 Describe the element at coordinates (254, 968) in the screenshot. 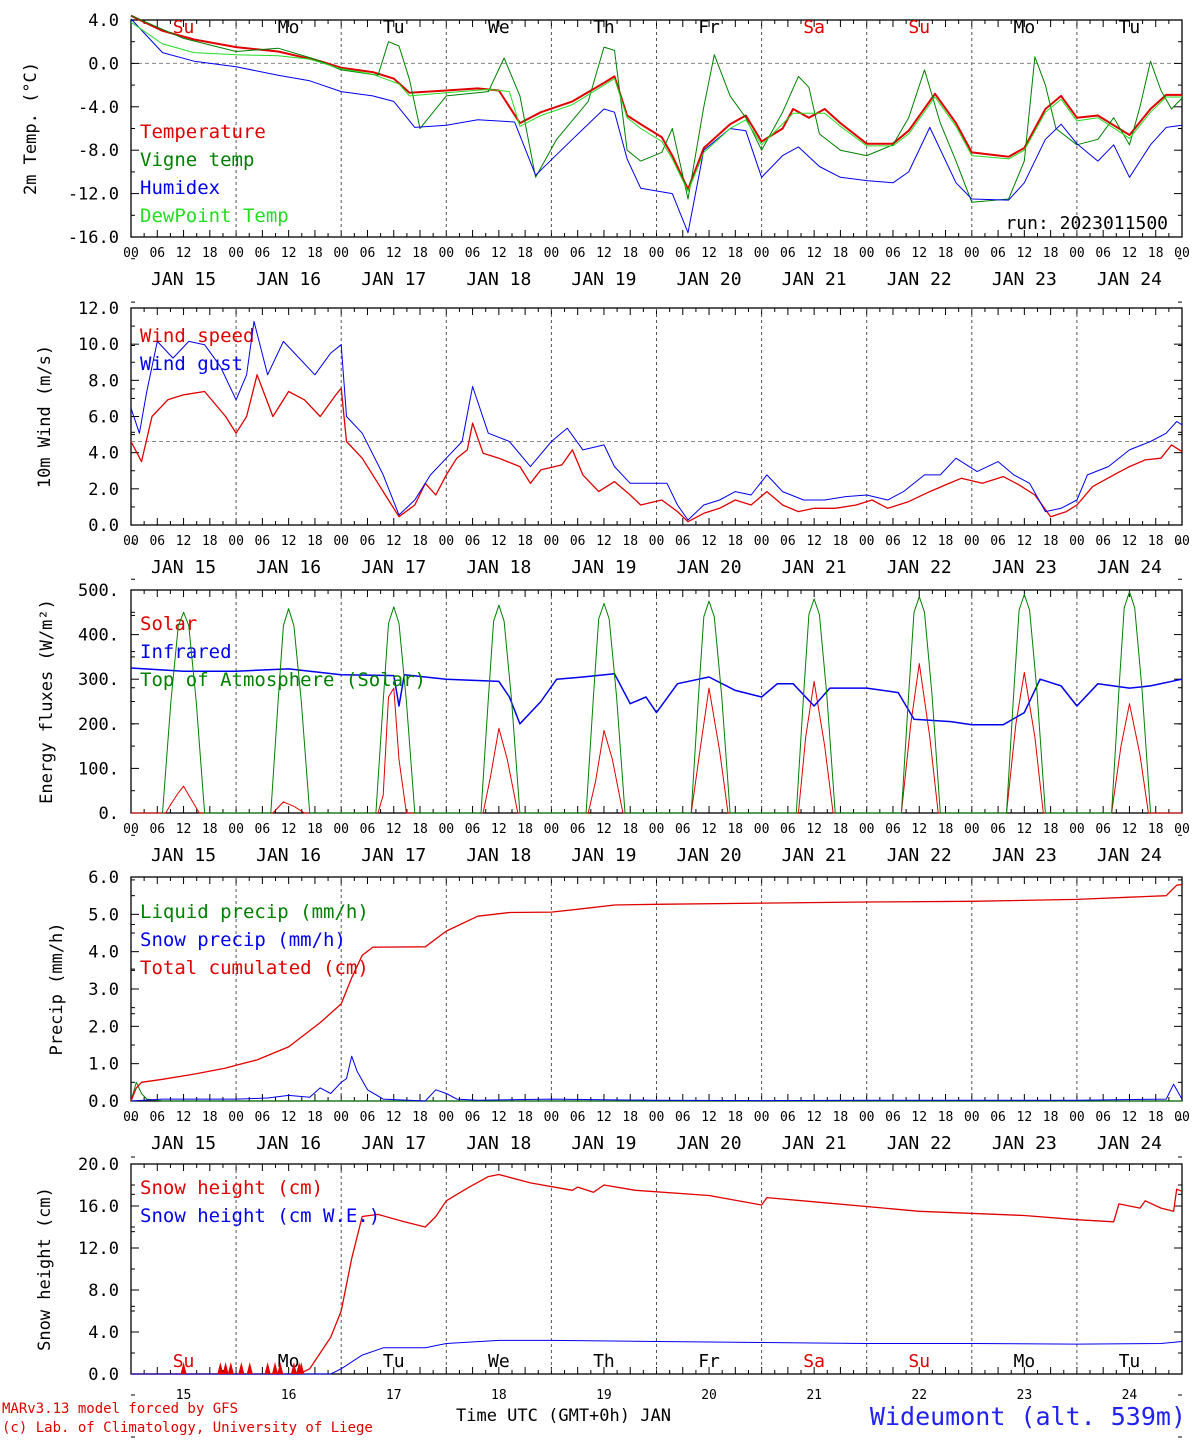

I see `legend-entry: Total cumulated (cm)` at that location.